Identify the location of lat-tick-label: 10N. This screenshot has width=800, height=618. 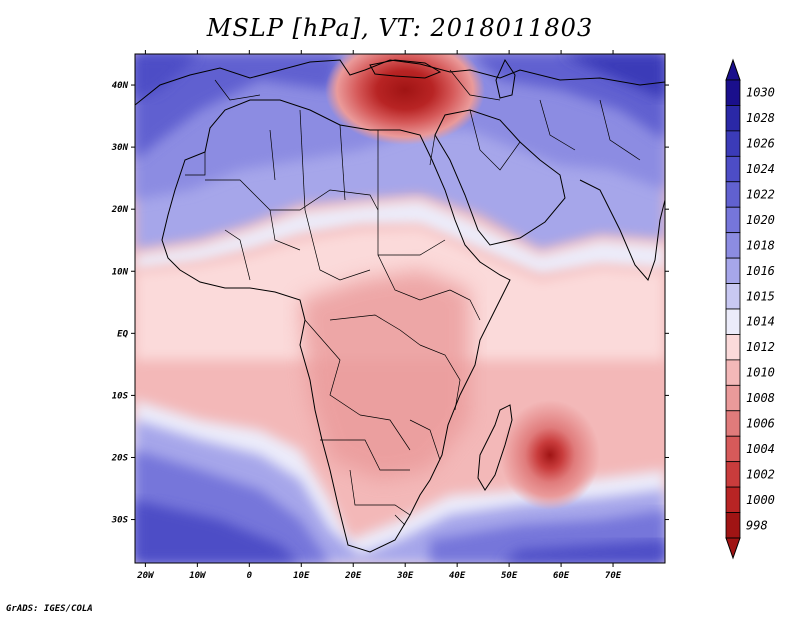
(120, 272).